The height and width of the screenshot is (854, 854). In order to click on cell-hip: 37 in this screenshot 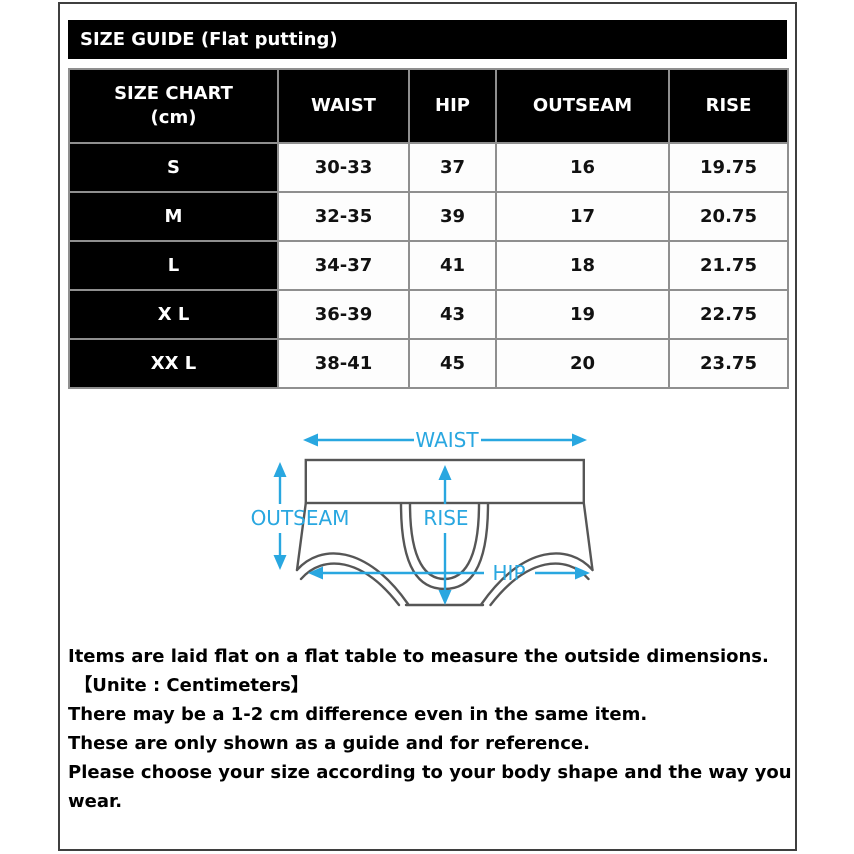, I will do `click(452, 167)`.